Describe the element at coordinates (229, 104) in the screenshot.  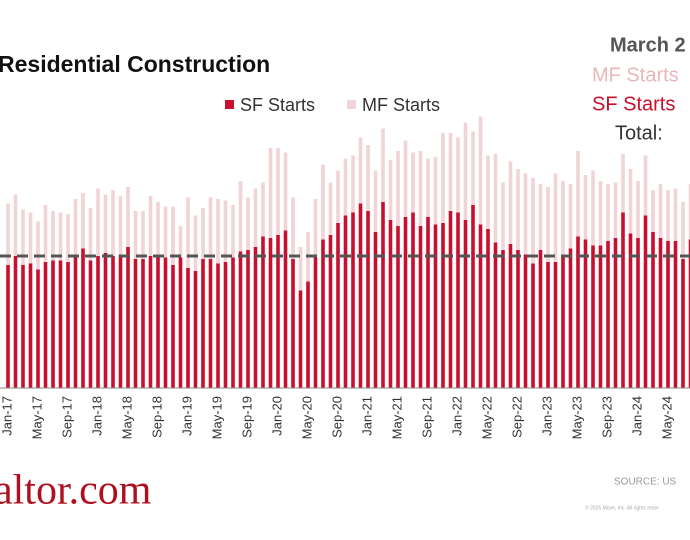
I see `legend-swatch` at that location.